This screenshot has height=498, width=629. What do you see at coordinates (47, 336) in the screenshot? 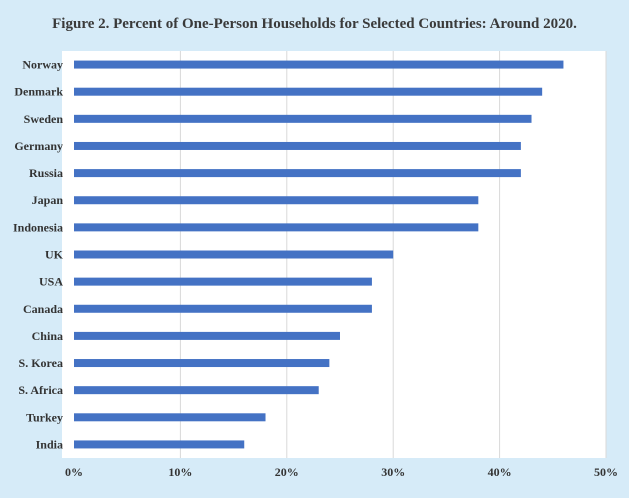
I see `category-label: China` at bounding box center [47, 336].